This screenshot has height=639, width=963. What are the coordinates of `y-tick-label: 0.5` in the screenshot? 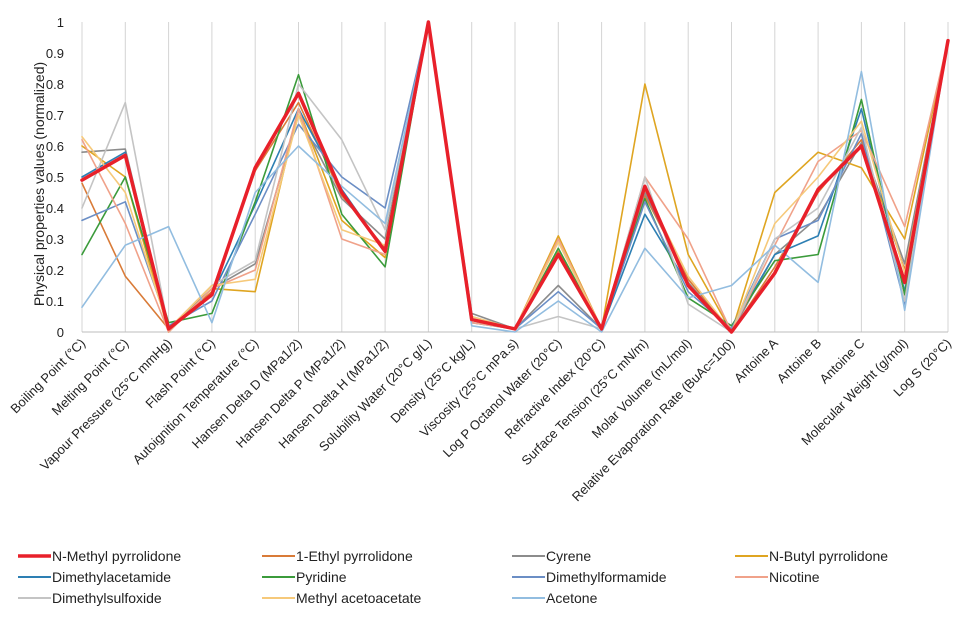 It's located at (55, 177).